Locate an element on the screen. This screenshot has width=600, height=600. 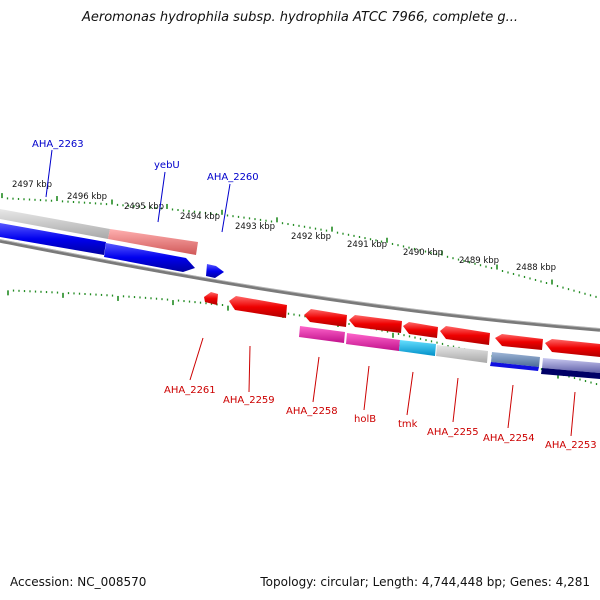
gene-label: AHA_2259 is located at coordinates (249, 400).